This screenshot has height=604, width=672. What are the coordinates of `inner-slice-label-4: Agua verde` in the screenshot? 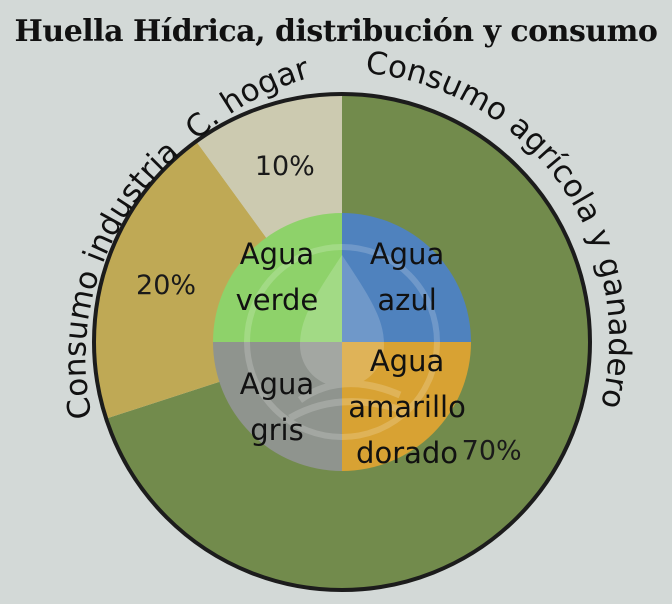 It's located at (277, 277).